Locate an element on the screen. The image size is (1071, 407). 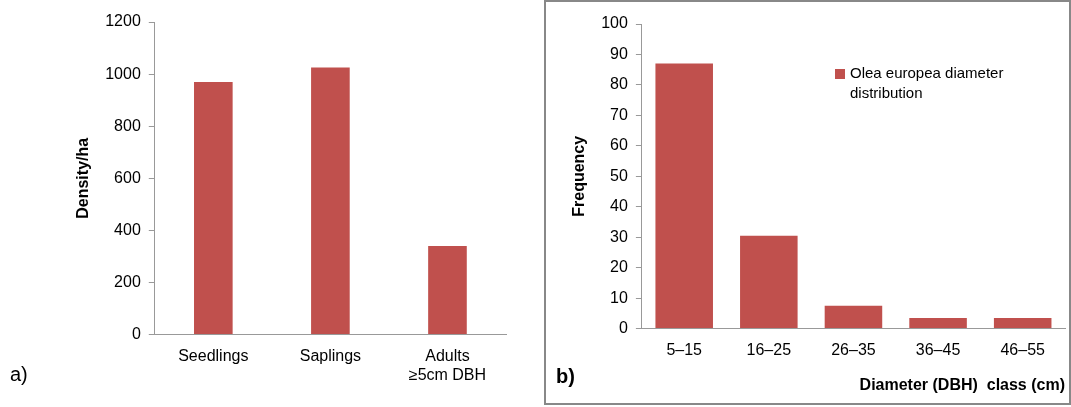
y-tick-label: 1200 is located at coordinates (123, 21).